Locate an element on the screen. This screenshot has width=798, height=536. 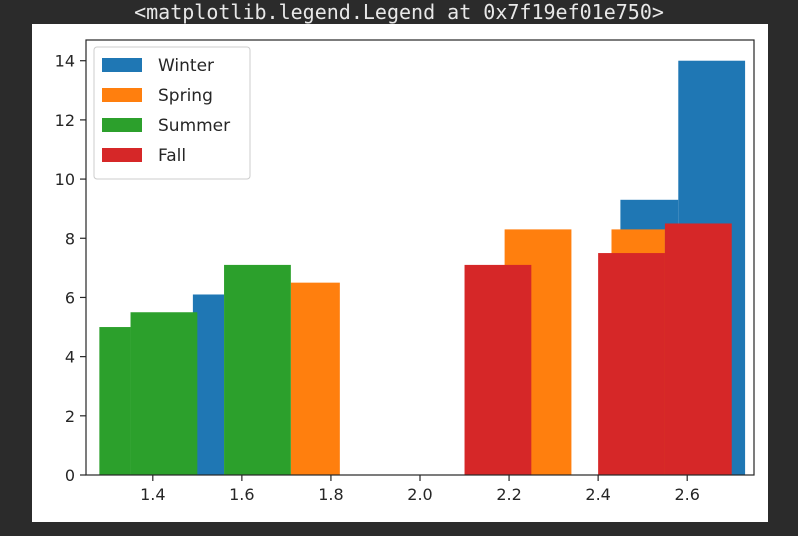
x-axis: 1.4 1.6 1.8 2.0 2.2 2.4 2.6 is located at coordinates (420, 489).